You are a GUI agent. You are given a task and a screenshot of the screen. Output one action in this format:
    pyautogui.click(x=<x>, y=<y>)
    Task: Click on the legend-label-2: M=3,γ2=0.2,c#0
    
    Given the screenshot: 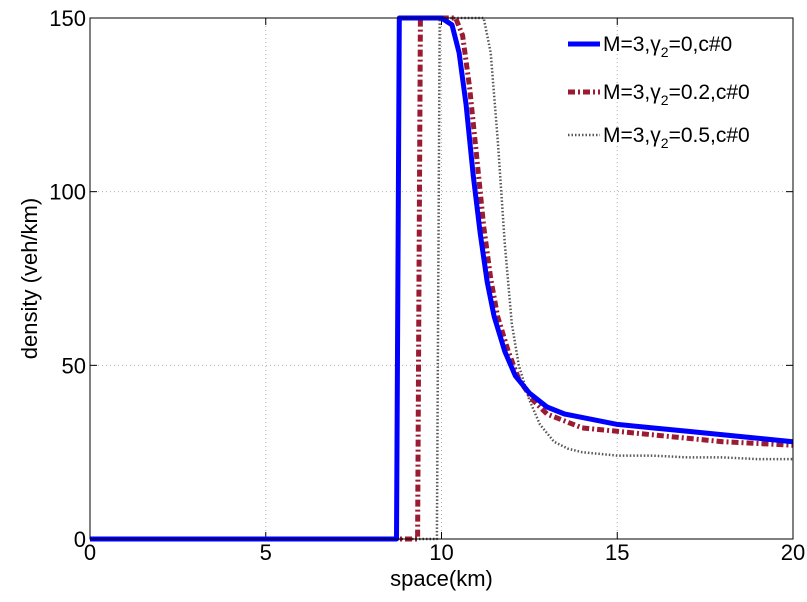 What is the action you would take?
    pyautogui.click(x=676, y=94)
    